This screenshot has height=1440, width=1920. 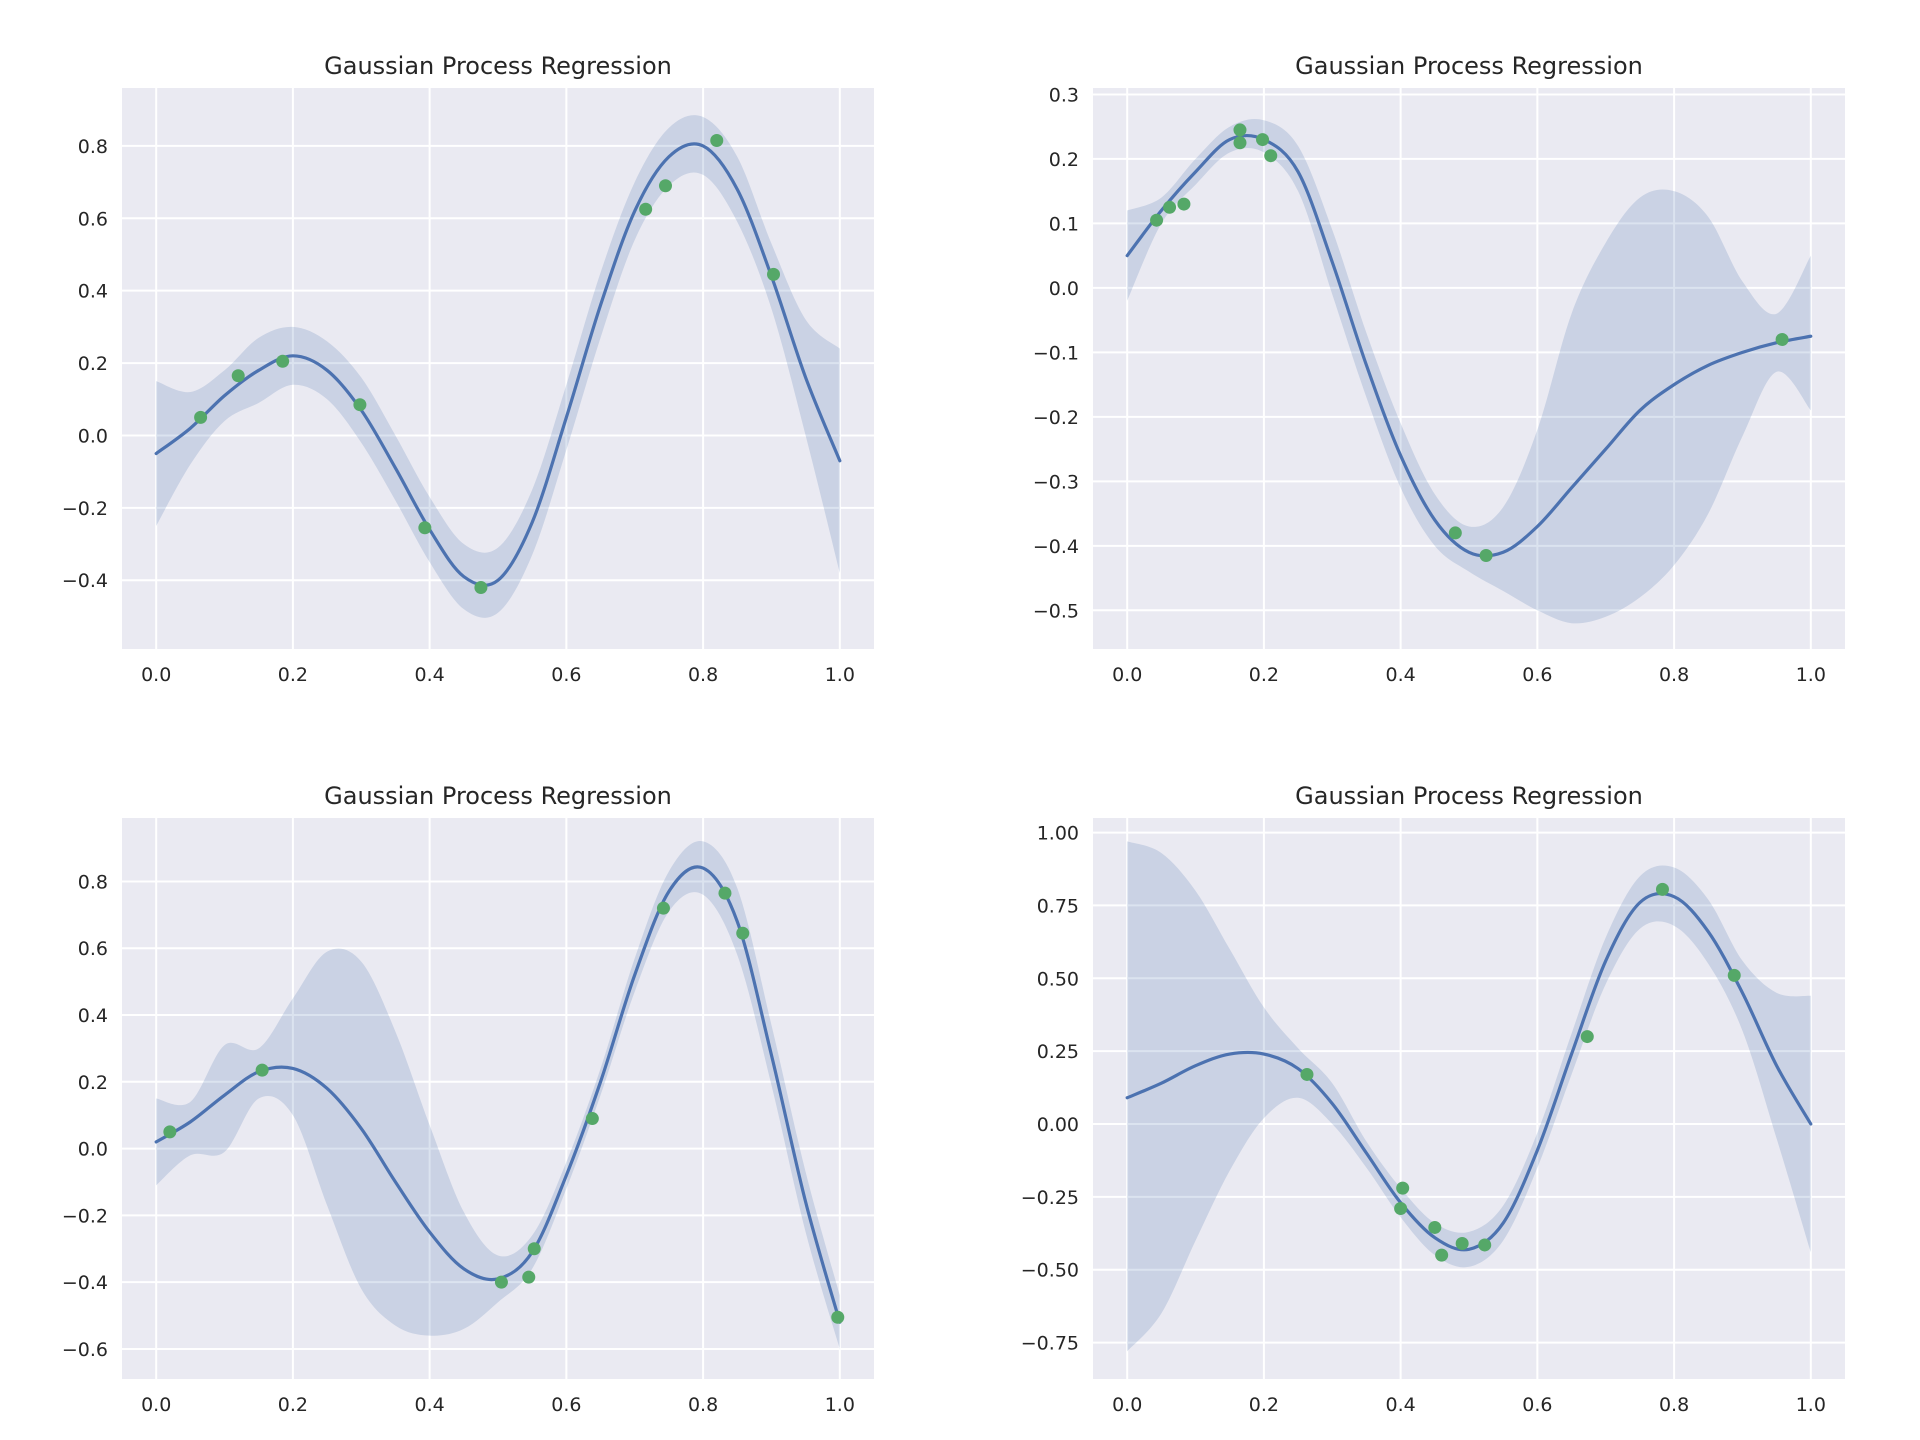 I want to click on mean-line, so click(x=1469, y=345).